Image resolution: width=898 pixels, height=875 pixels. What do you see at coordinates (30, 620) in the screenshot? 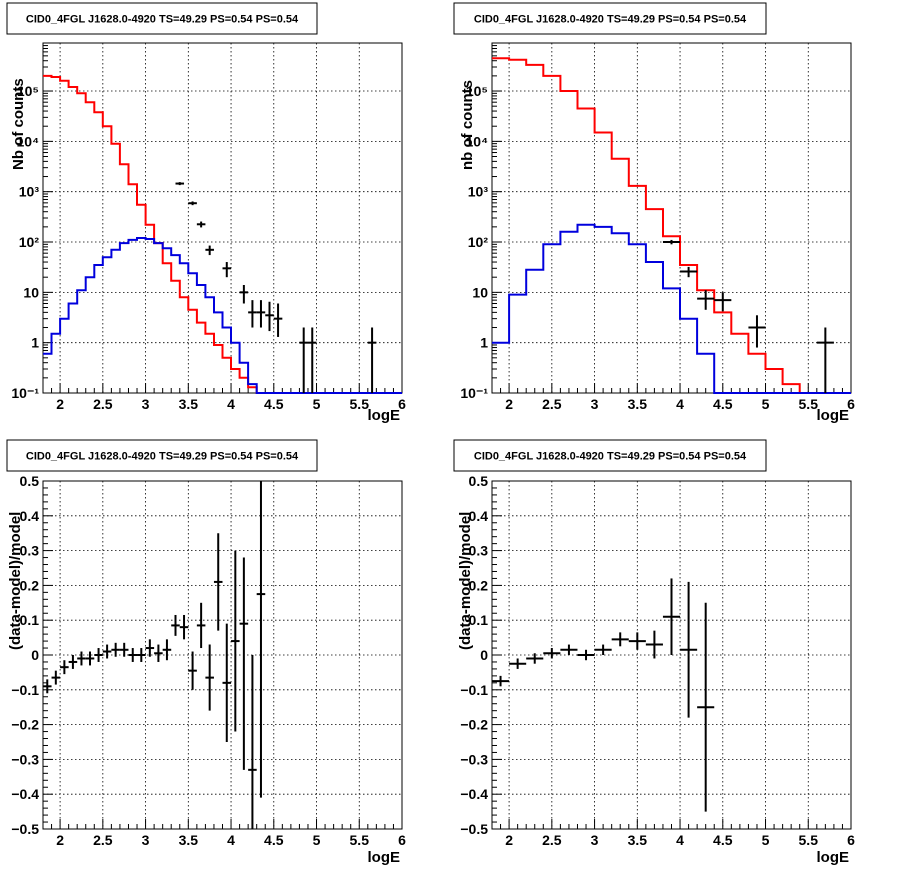
I see `y-tick-label: 0.1` at bounding box center [30, 620].